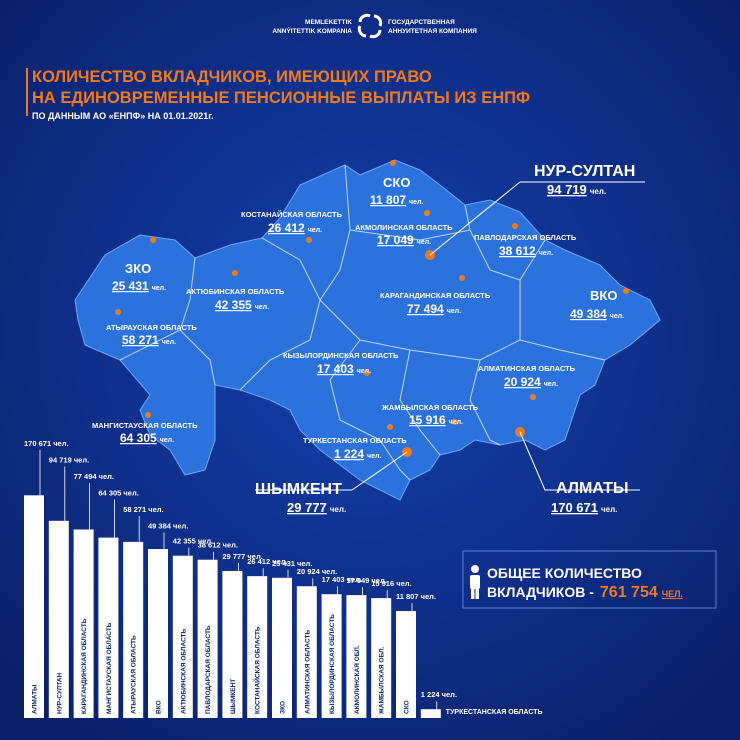 The width and height of the screenshot is (740, 740). I want to click on map-value: 11 807, so click(388, 200).